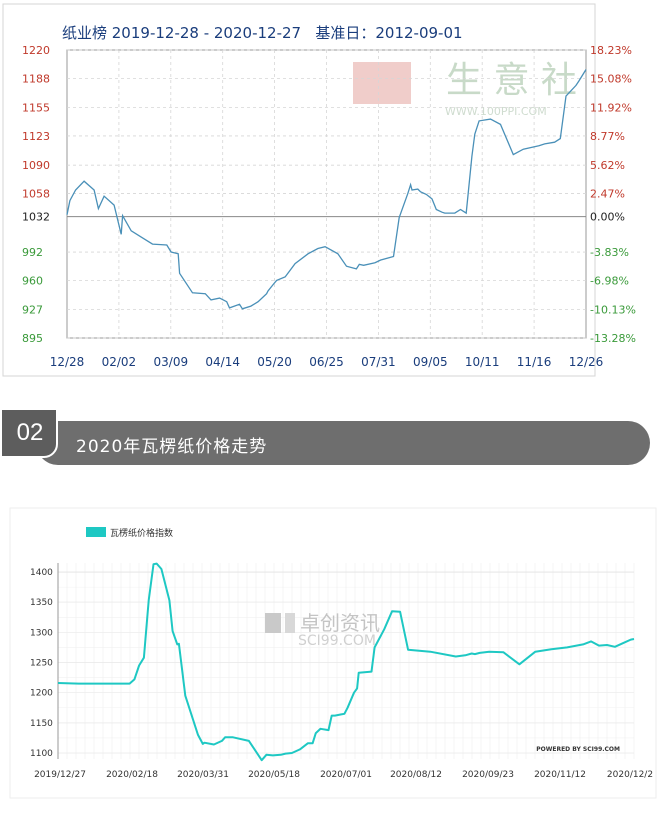  I want to click on chart1-y-tick-label: 1220, so click(36, 50).